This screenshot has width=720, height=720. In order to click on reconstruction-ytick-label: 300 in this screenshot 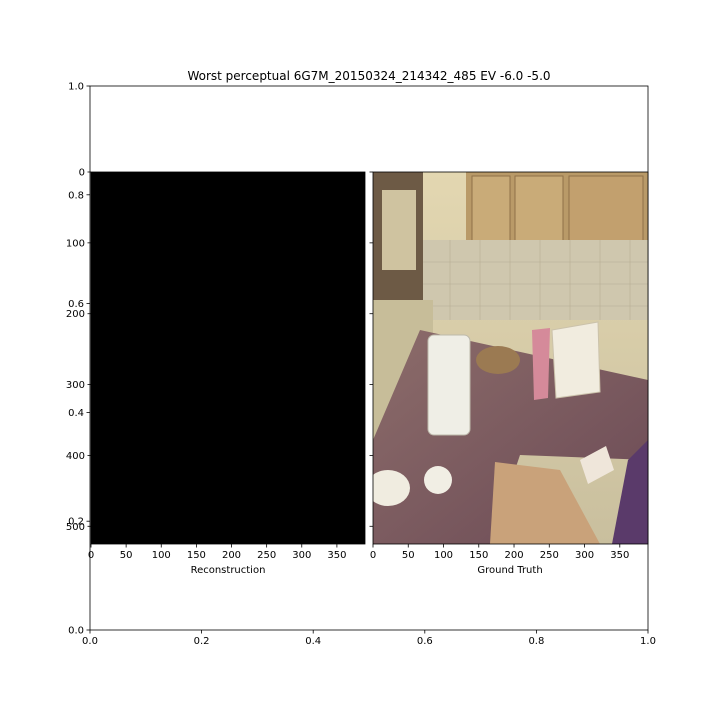, I will do `click(75, 385)`.